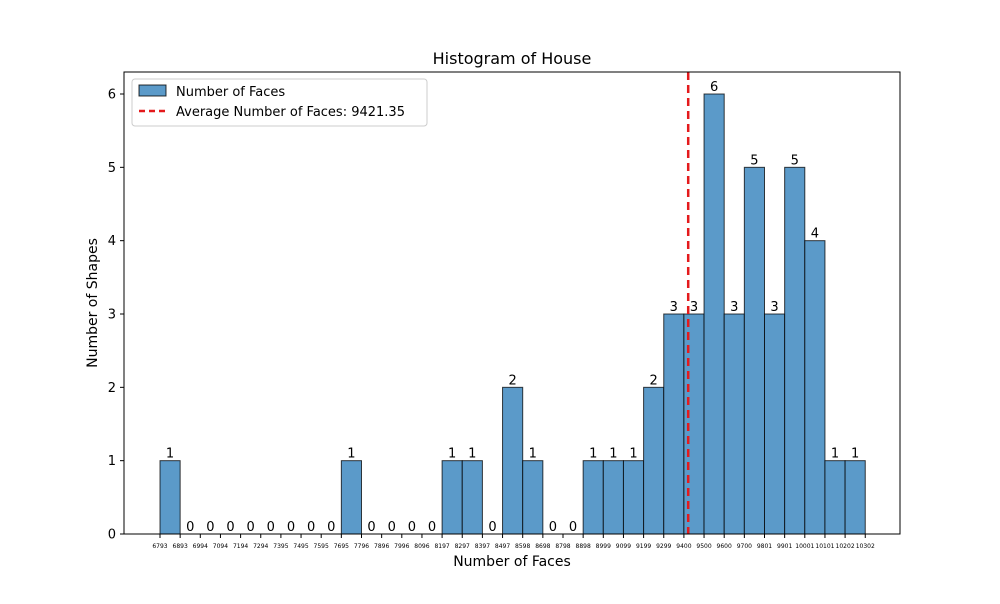 Image resolution: width=1000 pixels, height=604 pixels. What do you see at coordinates (200, 546) in the screenshot?
I see `x-tick-label: 6994` at bounding box center [200, 546].